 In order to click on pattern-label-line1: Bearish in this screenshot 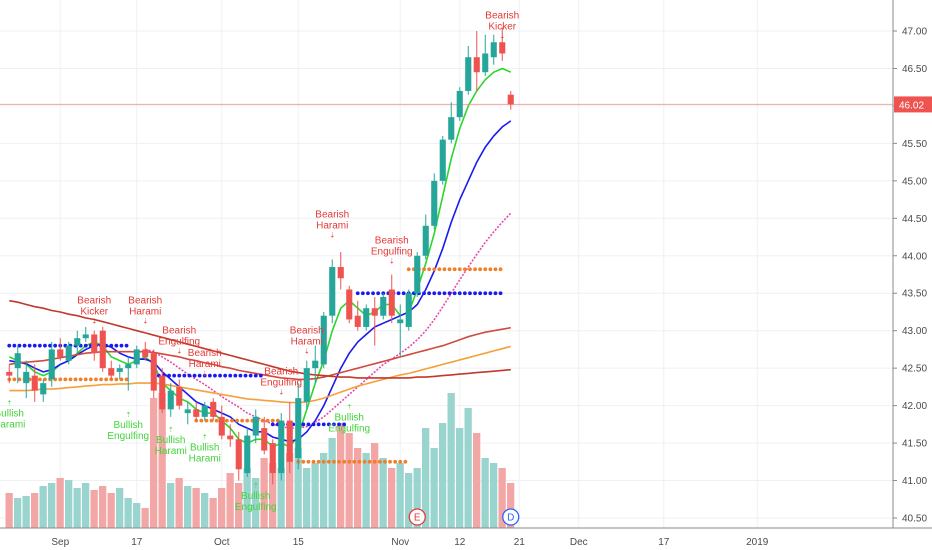, I will do `click(281, 372)`.